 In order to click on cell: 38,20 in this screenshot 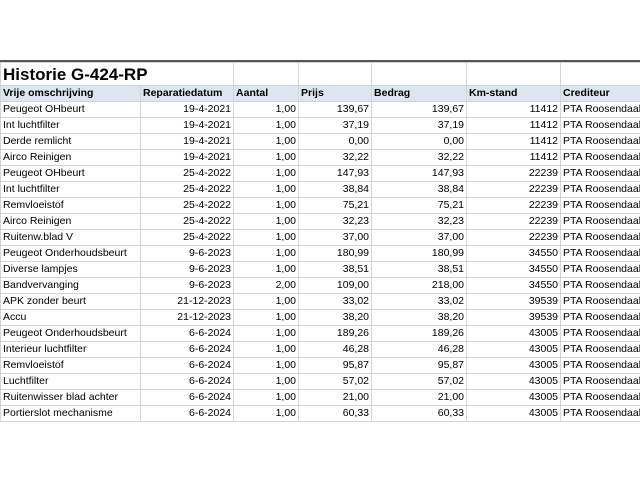, I will do `click(335, 317)`.